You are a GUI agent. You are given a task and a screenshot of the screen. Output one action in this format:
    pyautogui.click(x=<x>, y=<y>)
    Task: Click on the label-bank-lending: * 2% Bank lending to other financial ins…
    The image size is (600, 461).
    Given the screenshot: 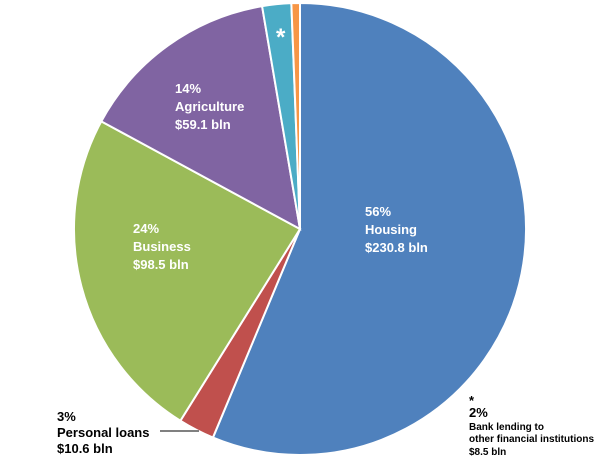 What is the action you would take?
    pyautogui.click(x=531, y=425)
    